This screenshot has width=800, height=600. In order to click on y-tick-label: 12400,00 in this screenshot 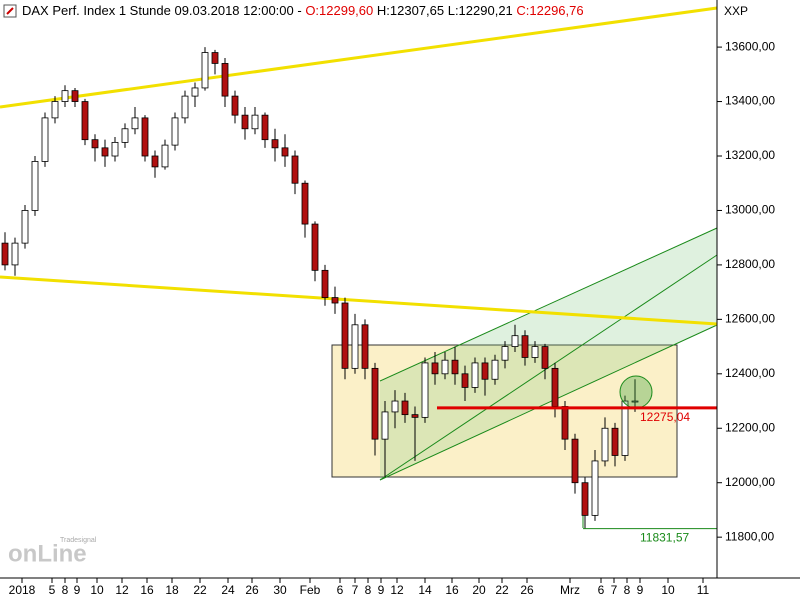, I will do `click(750, 373)`.